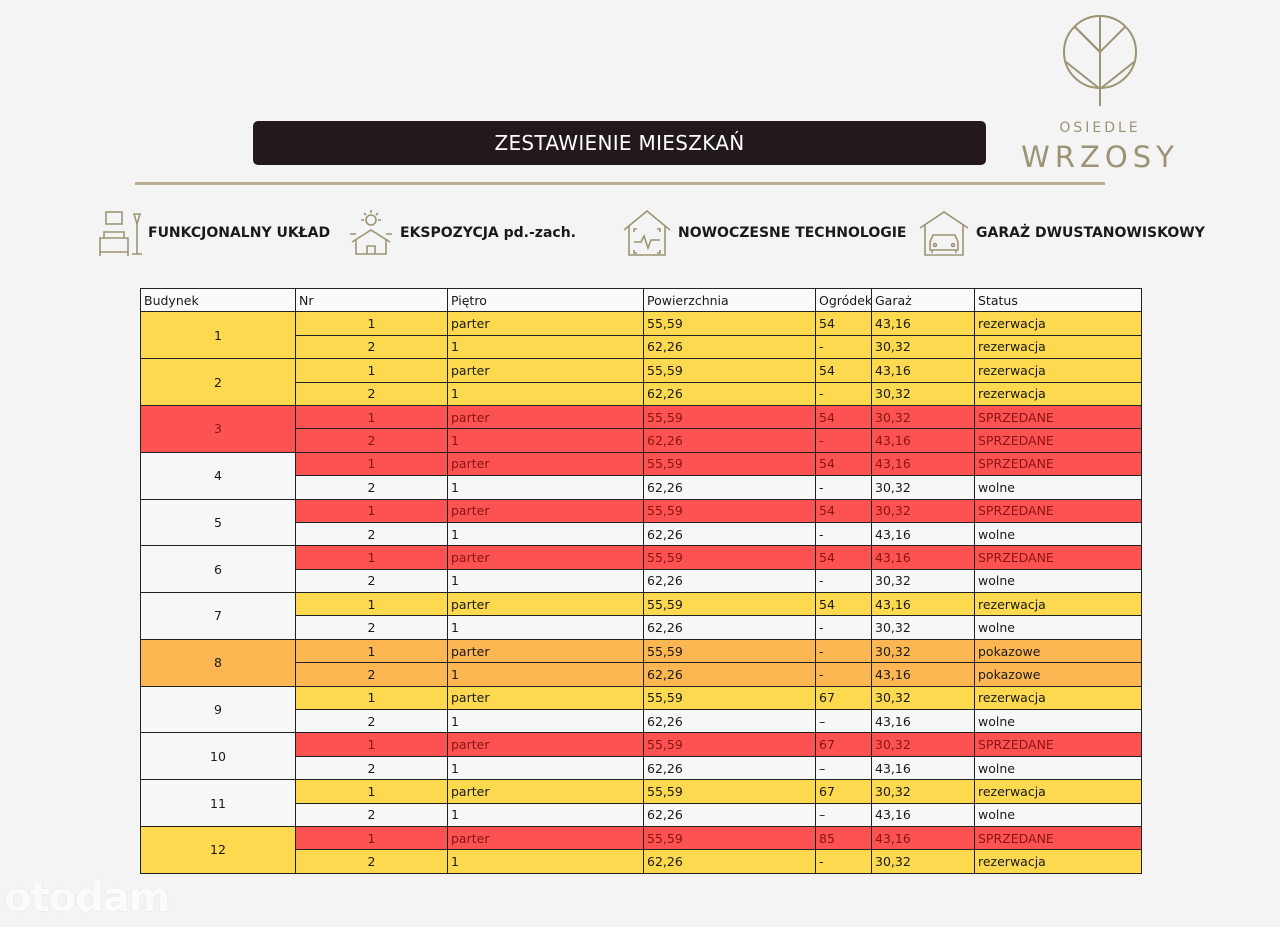  I want to click on feature-label: GARAŻ DWUSTANOWISKOWY, so click(1090, 233).